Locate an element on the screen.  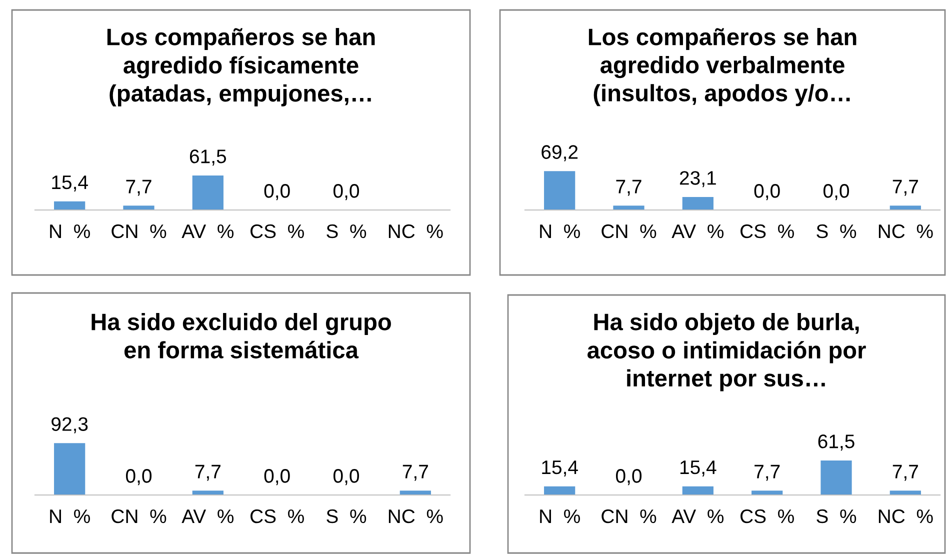
data-label: 92,3 is located at coordinates (70, 425).